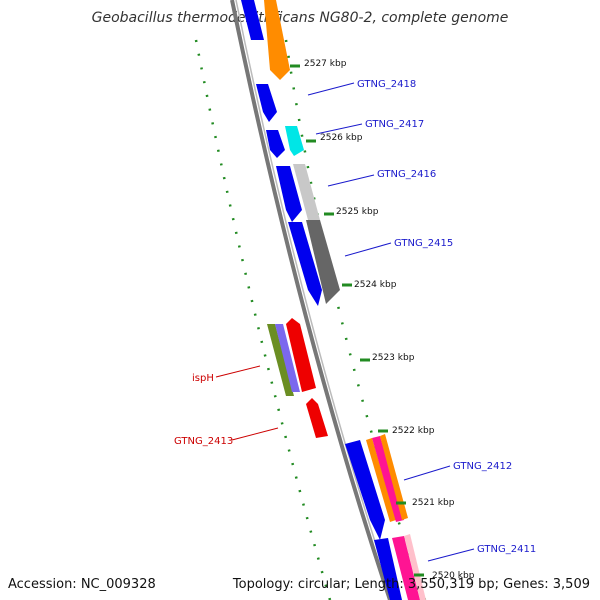 The width and height of the screenshot is (600, 600). I want to click on kbp-label: 2520 kbp, so click(453, 576).